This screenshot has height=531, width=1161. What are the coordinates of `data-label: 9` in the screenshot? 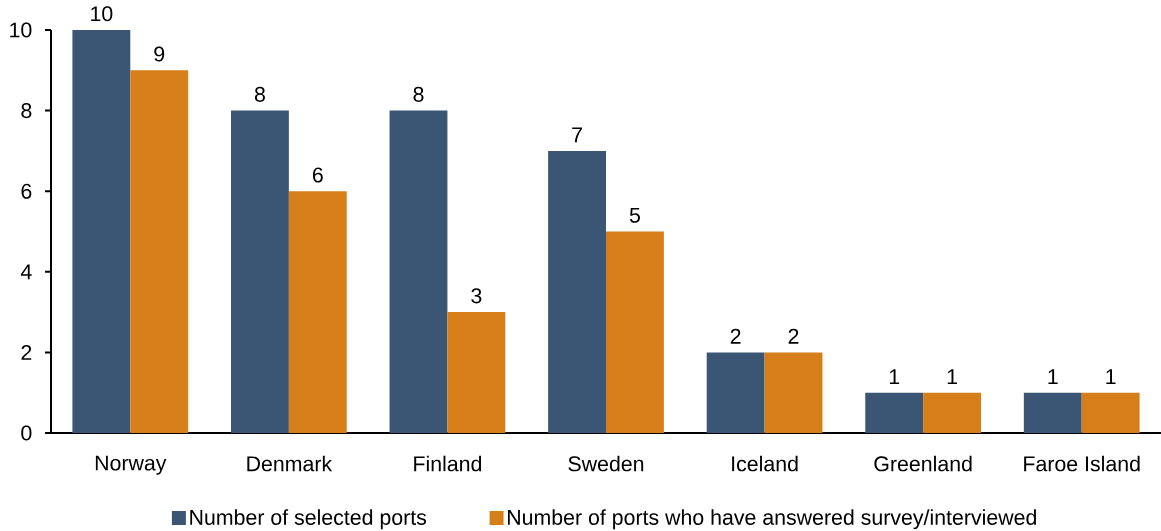 It's located at (159, 54).